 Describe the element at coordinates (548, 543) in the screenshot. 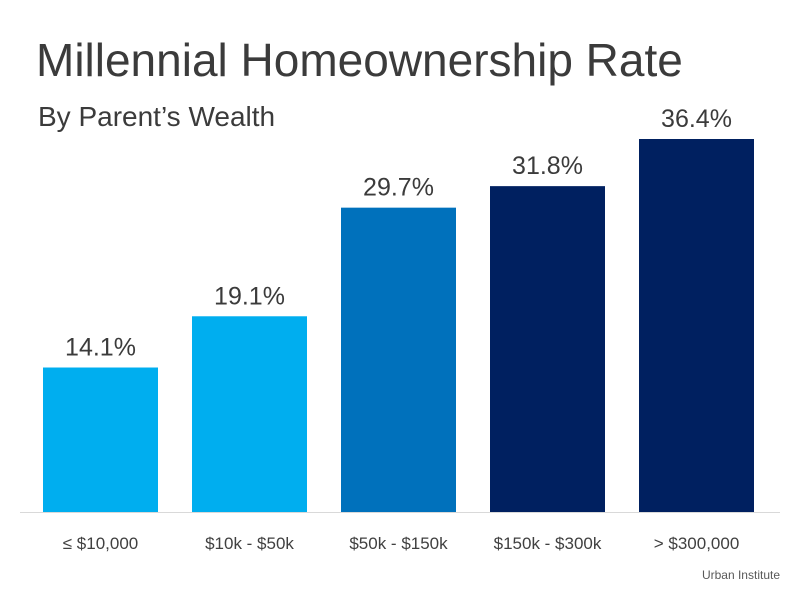

I see `x-tick-label-4: $150k - $300k` at that location.